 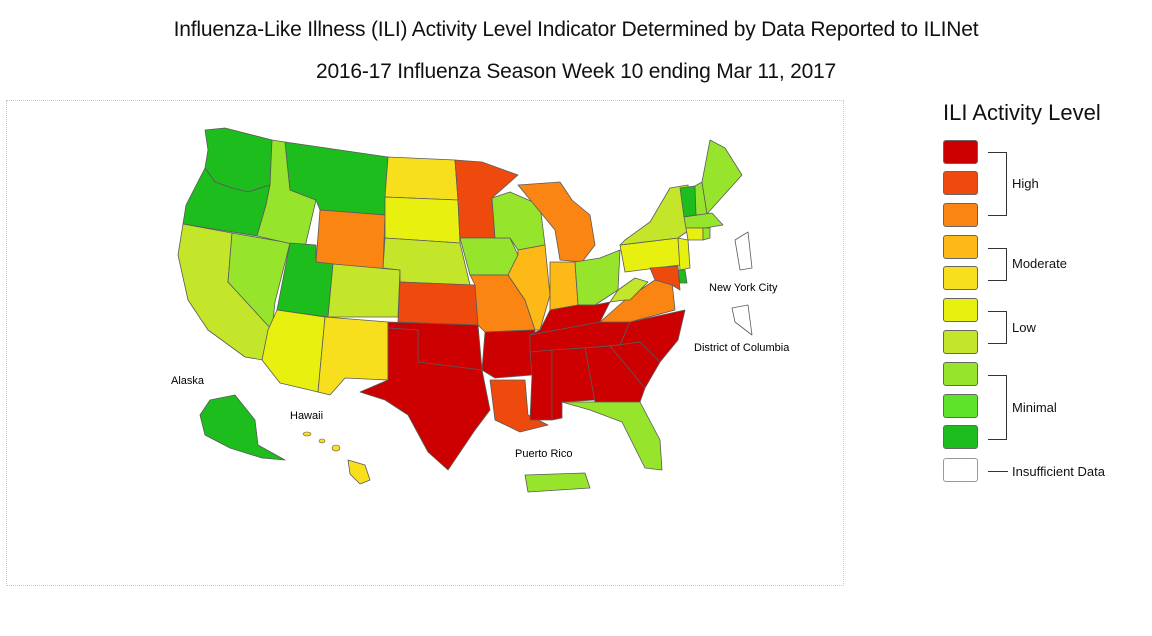 I want to click on label-puerto-rico: Puerto Rico, so click(x=543, y=454).